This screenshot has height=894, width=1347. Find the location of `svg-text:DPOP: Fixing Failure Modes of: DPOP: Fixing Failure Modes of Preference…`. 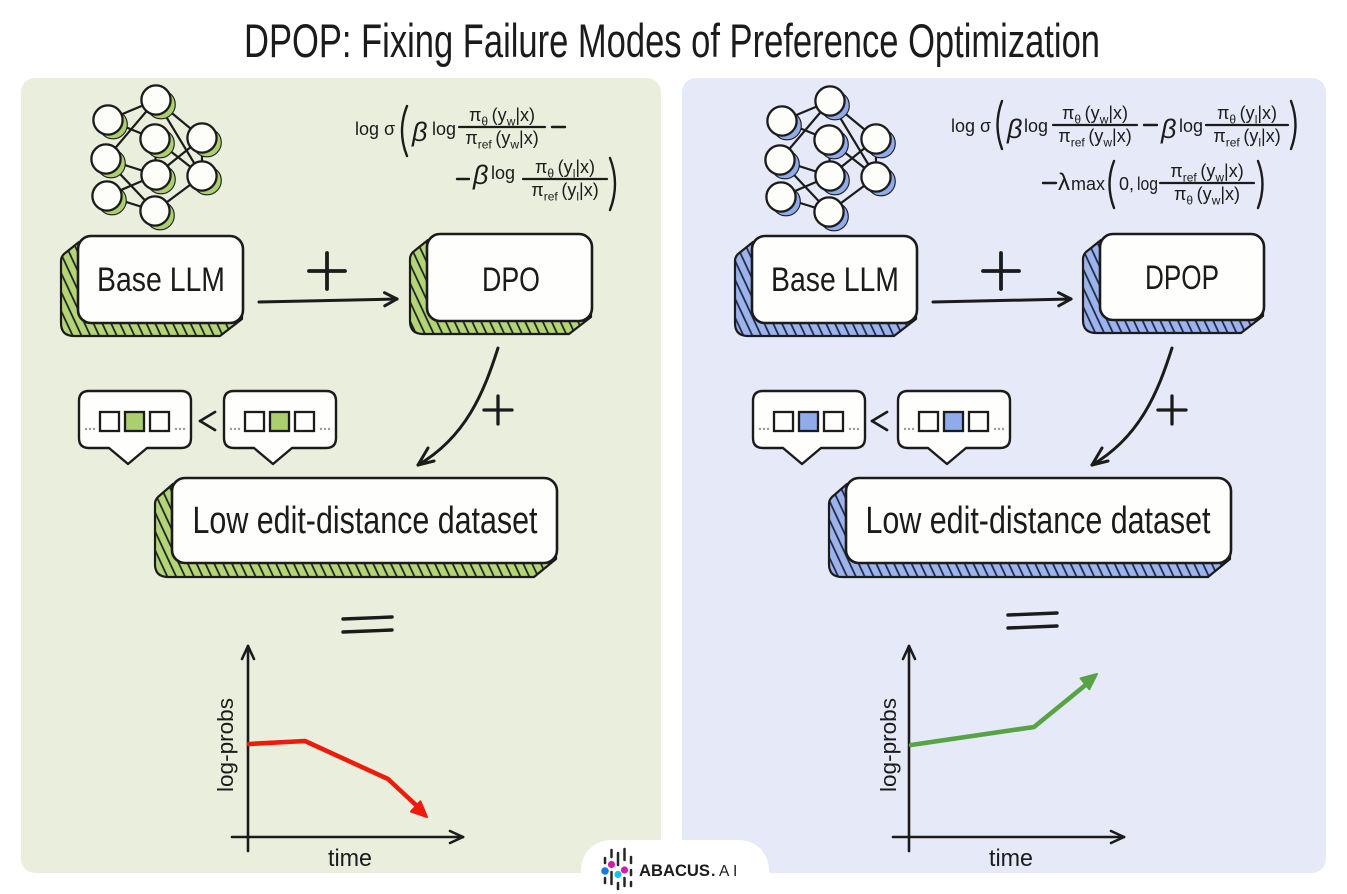

svg-text:DPOP: Fixing Failure Modes of: DPOP: Fixing Failure Modes of Preference… is located at coordinates (672, 40).